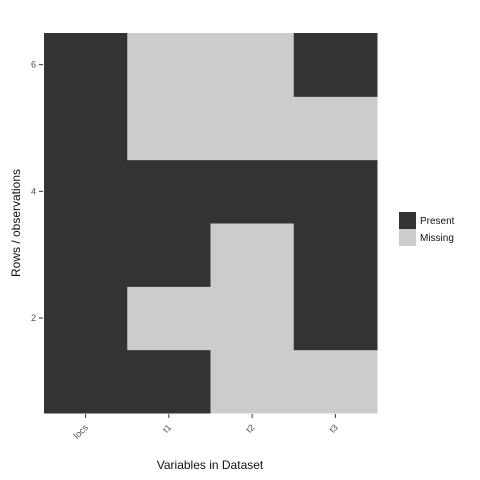  I want to click on legend: Present Missing, so click(427, 229).